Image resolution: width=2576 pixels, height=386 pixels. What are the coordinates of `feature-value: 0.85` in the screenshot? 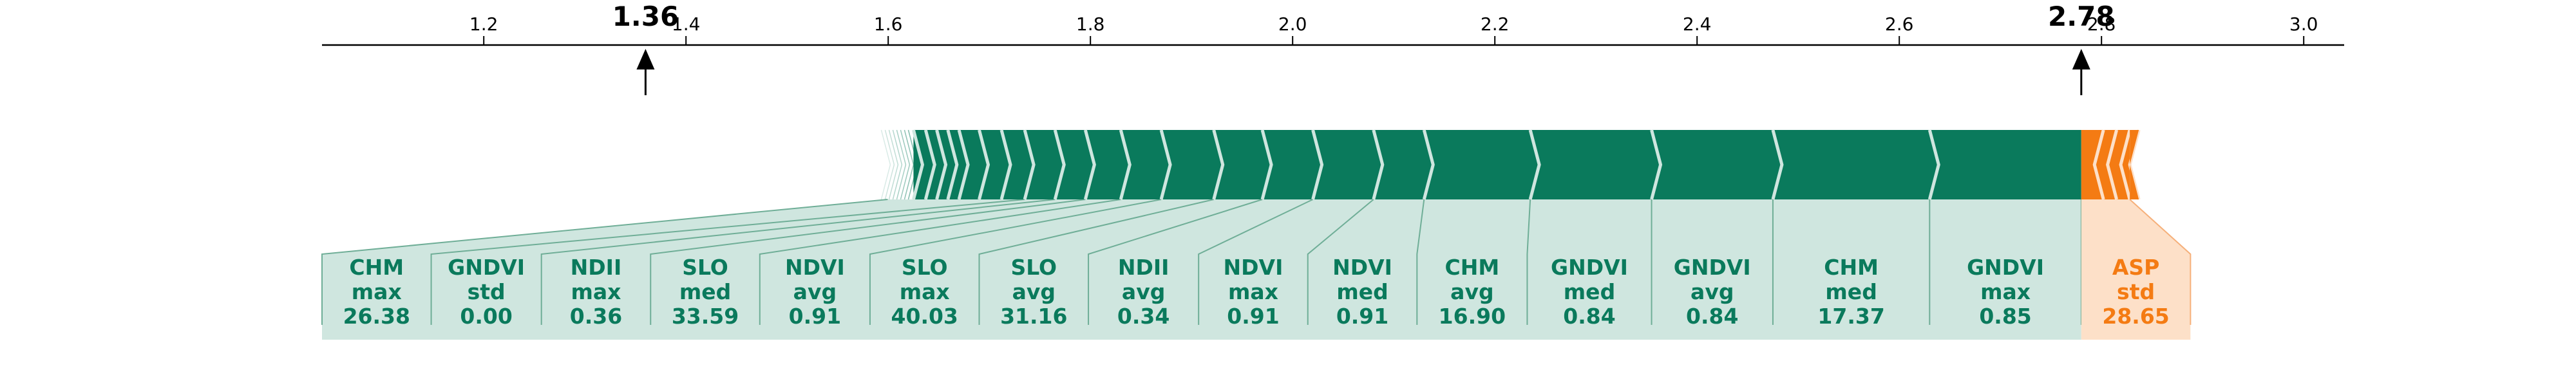 It's located at (2005, 316).